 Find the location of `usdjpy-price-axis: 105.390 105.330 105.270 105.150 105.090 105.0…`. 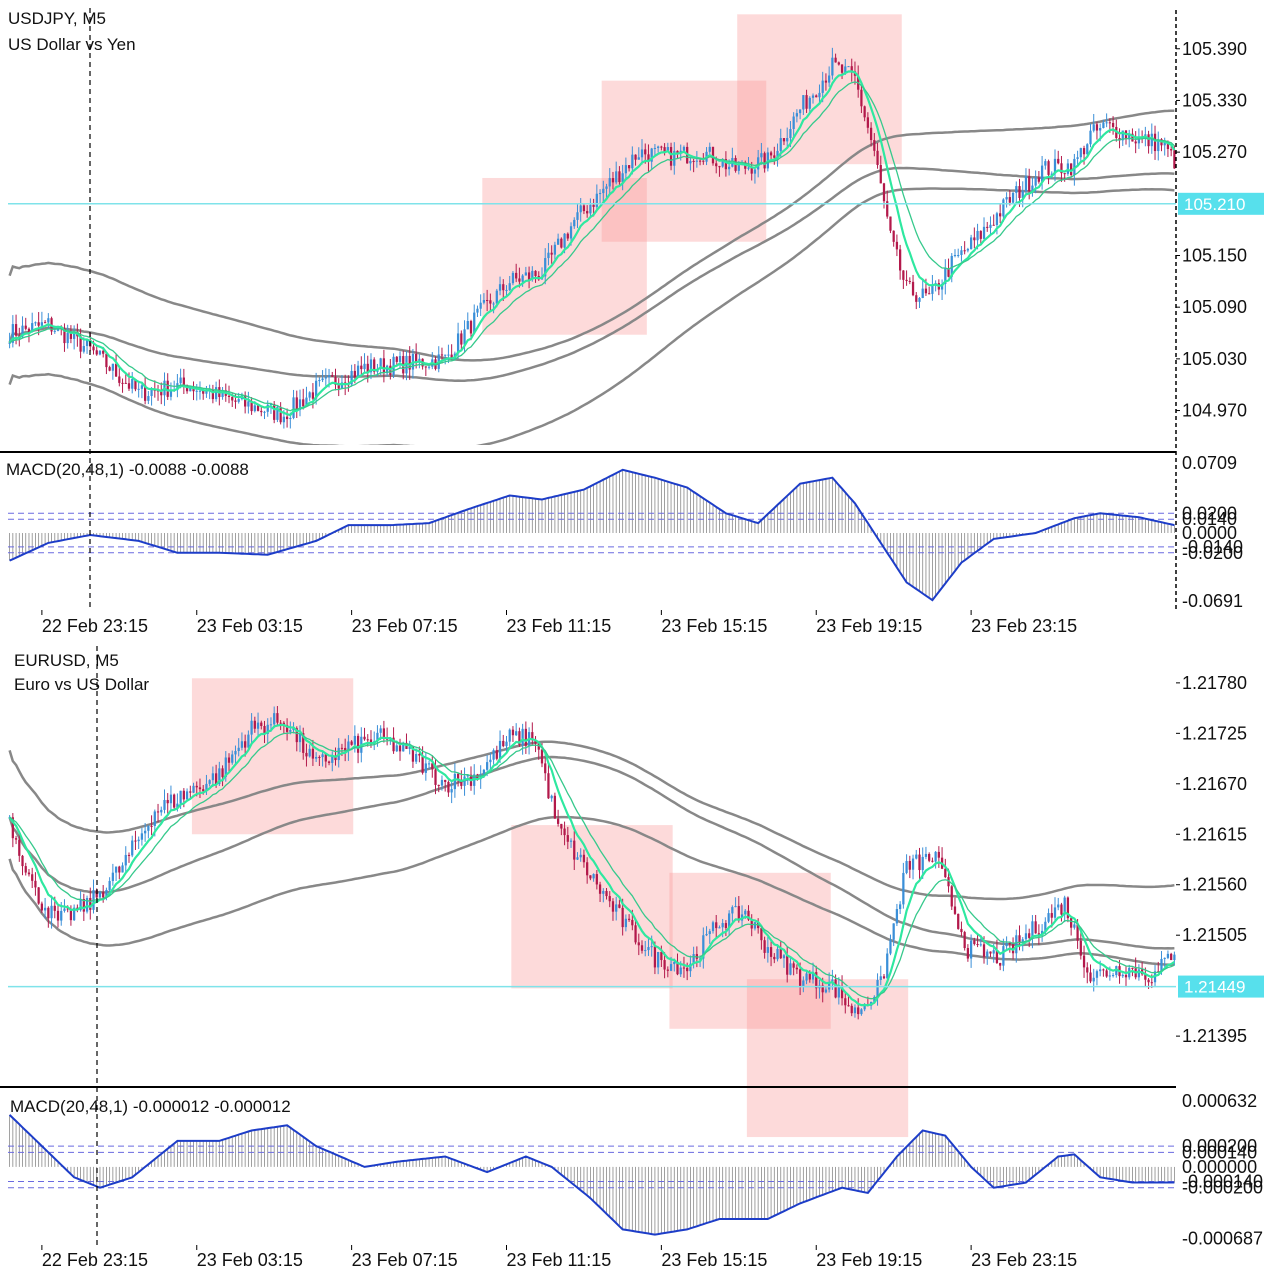

usdjpy-price-axis: 105.390 105.330 105.270 105.150 105.090 105.0… is located at coordinates (1211, 230).